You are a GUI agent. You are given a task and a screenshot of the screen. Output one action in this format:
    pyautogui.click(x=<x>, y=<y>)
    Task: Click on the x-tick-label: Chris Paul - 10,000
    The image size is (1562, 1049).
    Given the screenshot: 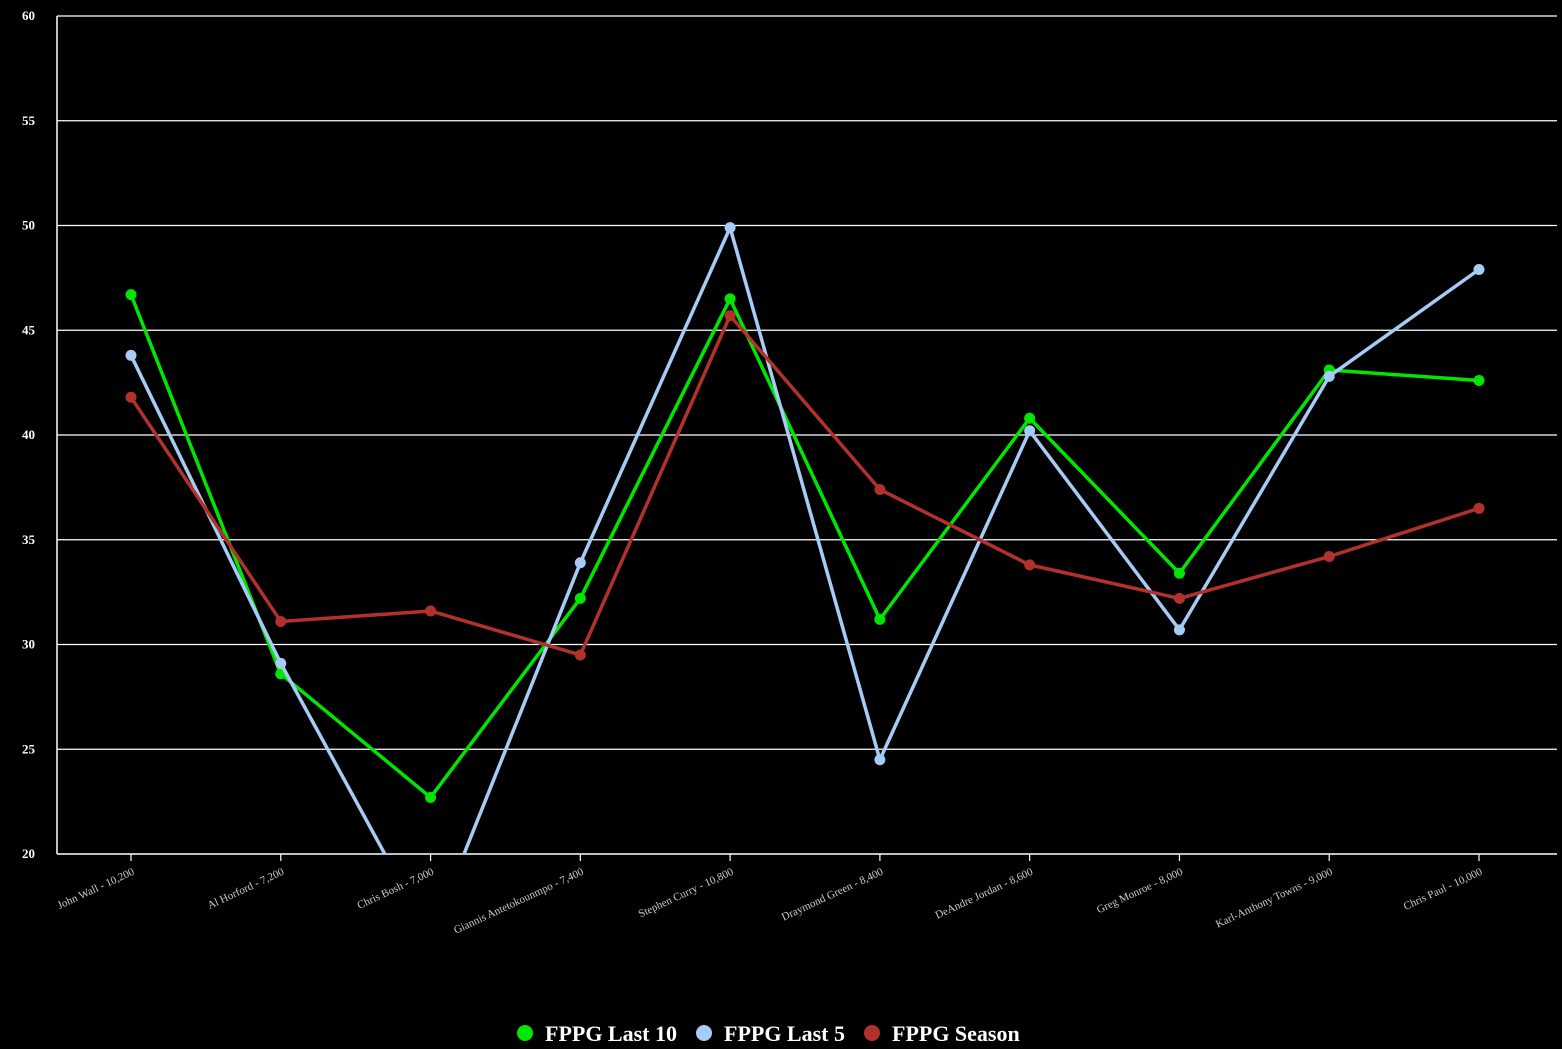 What is the action you would take?
    pyautogui.click(x=1443, y=889)
    